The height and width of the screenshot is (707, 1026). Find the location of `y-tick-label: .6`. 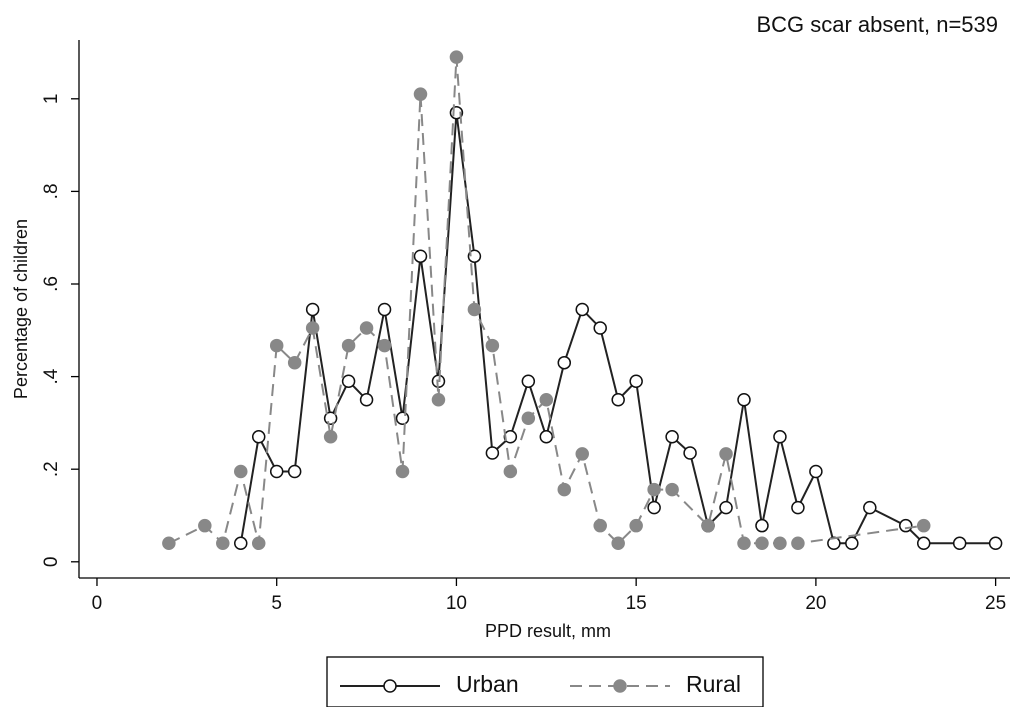

y-tick-label: .6 is located at coordinates (51, 284).